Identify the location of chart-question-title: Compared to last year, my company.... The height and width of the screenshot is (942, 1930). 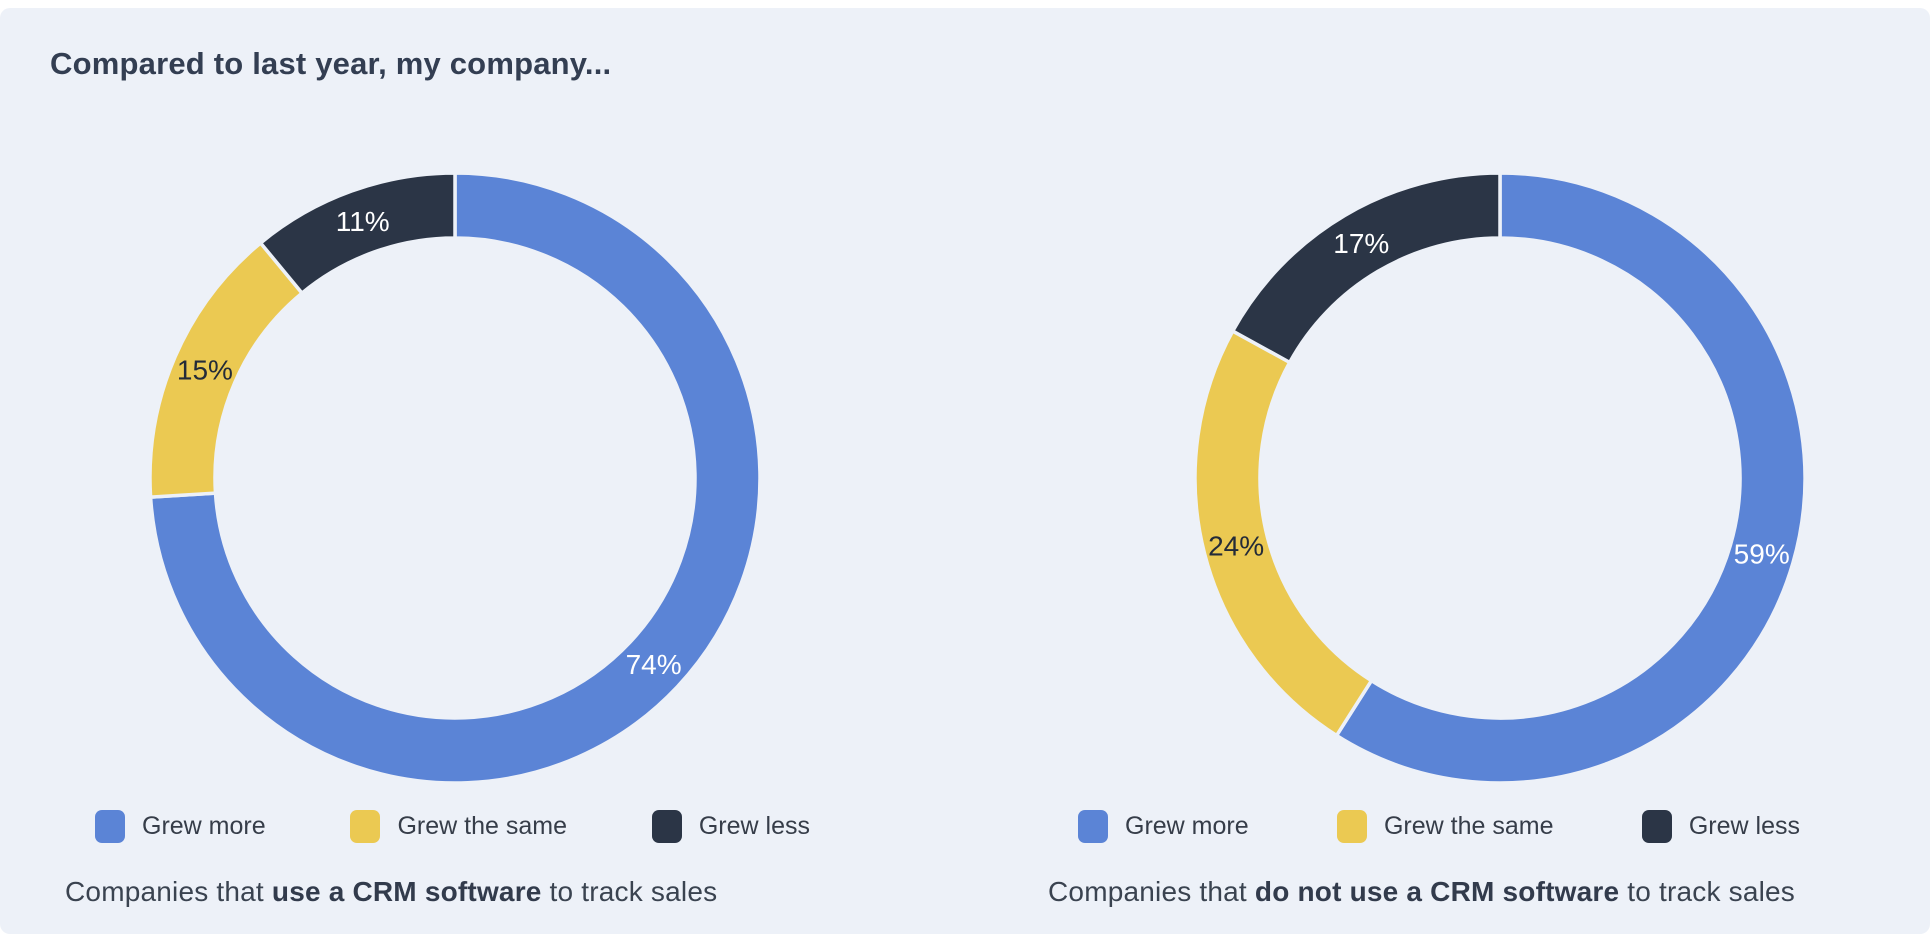
(331, 63).